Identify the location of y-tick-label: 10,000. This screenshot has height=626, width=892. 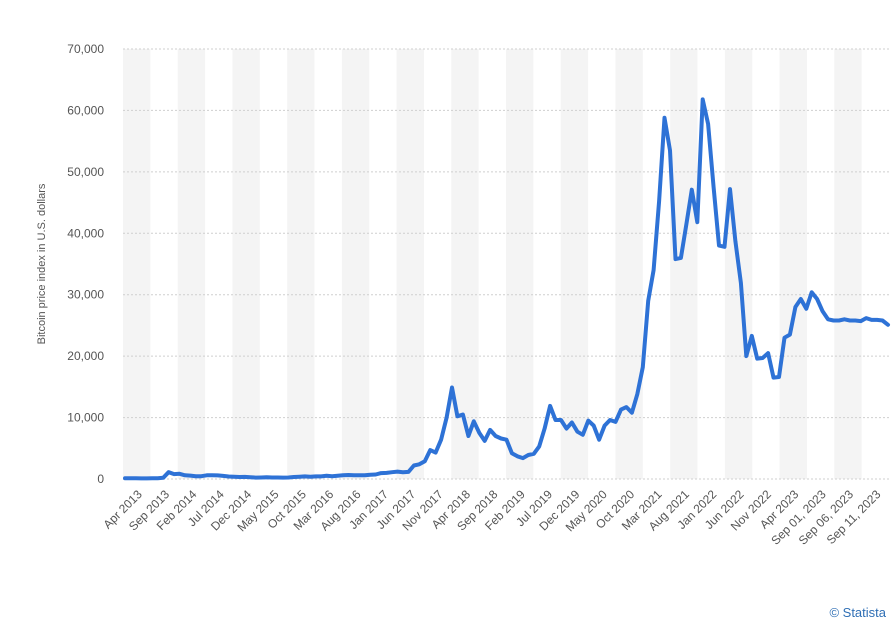
(85, 418).